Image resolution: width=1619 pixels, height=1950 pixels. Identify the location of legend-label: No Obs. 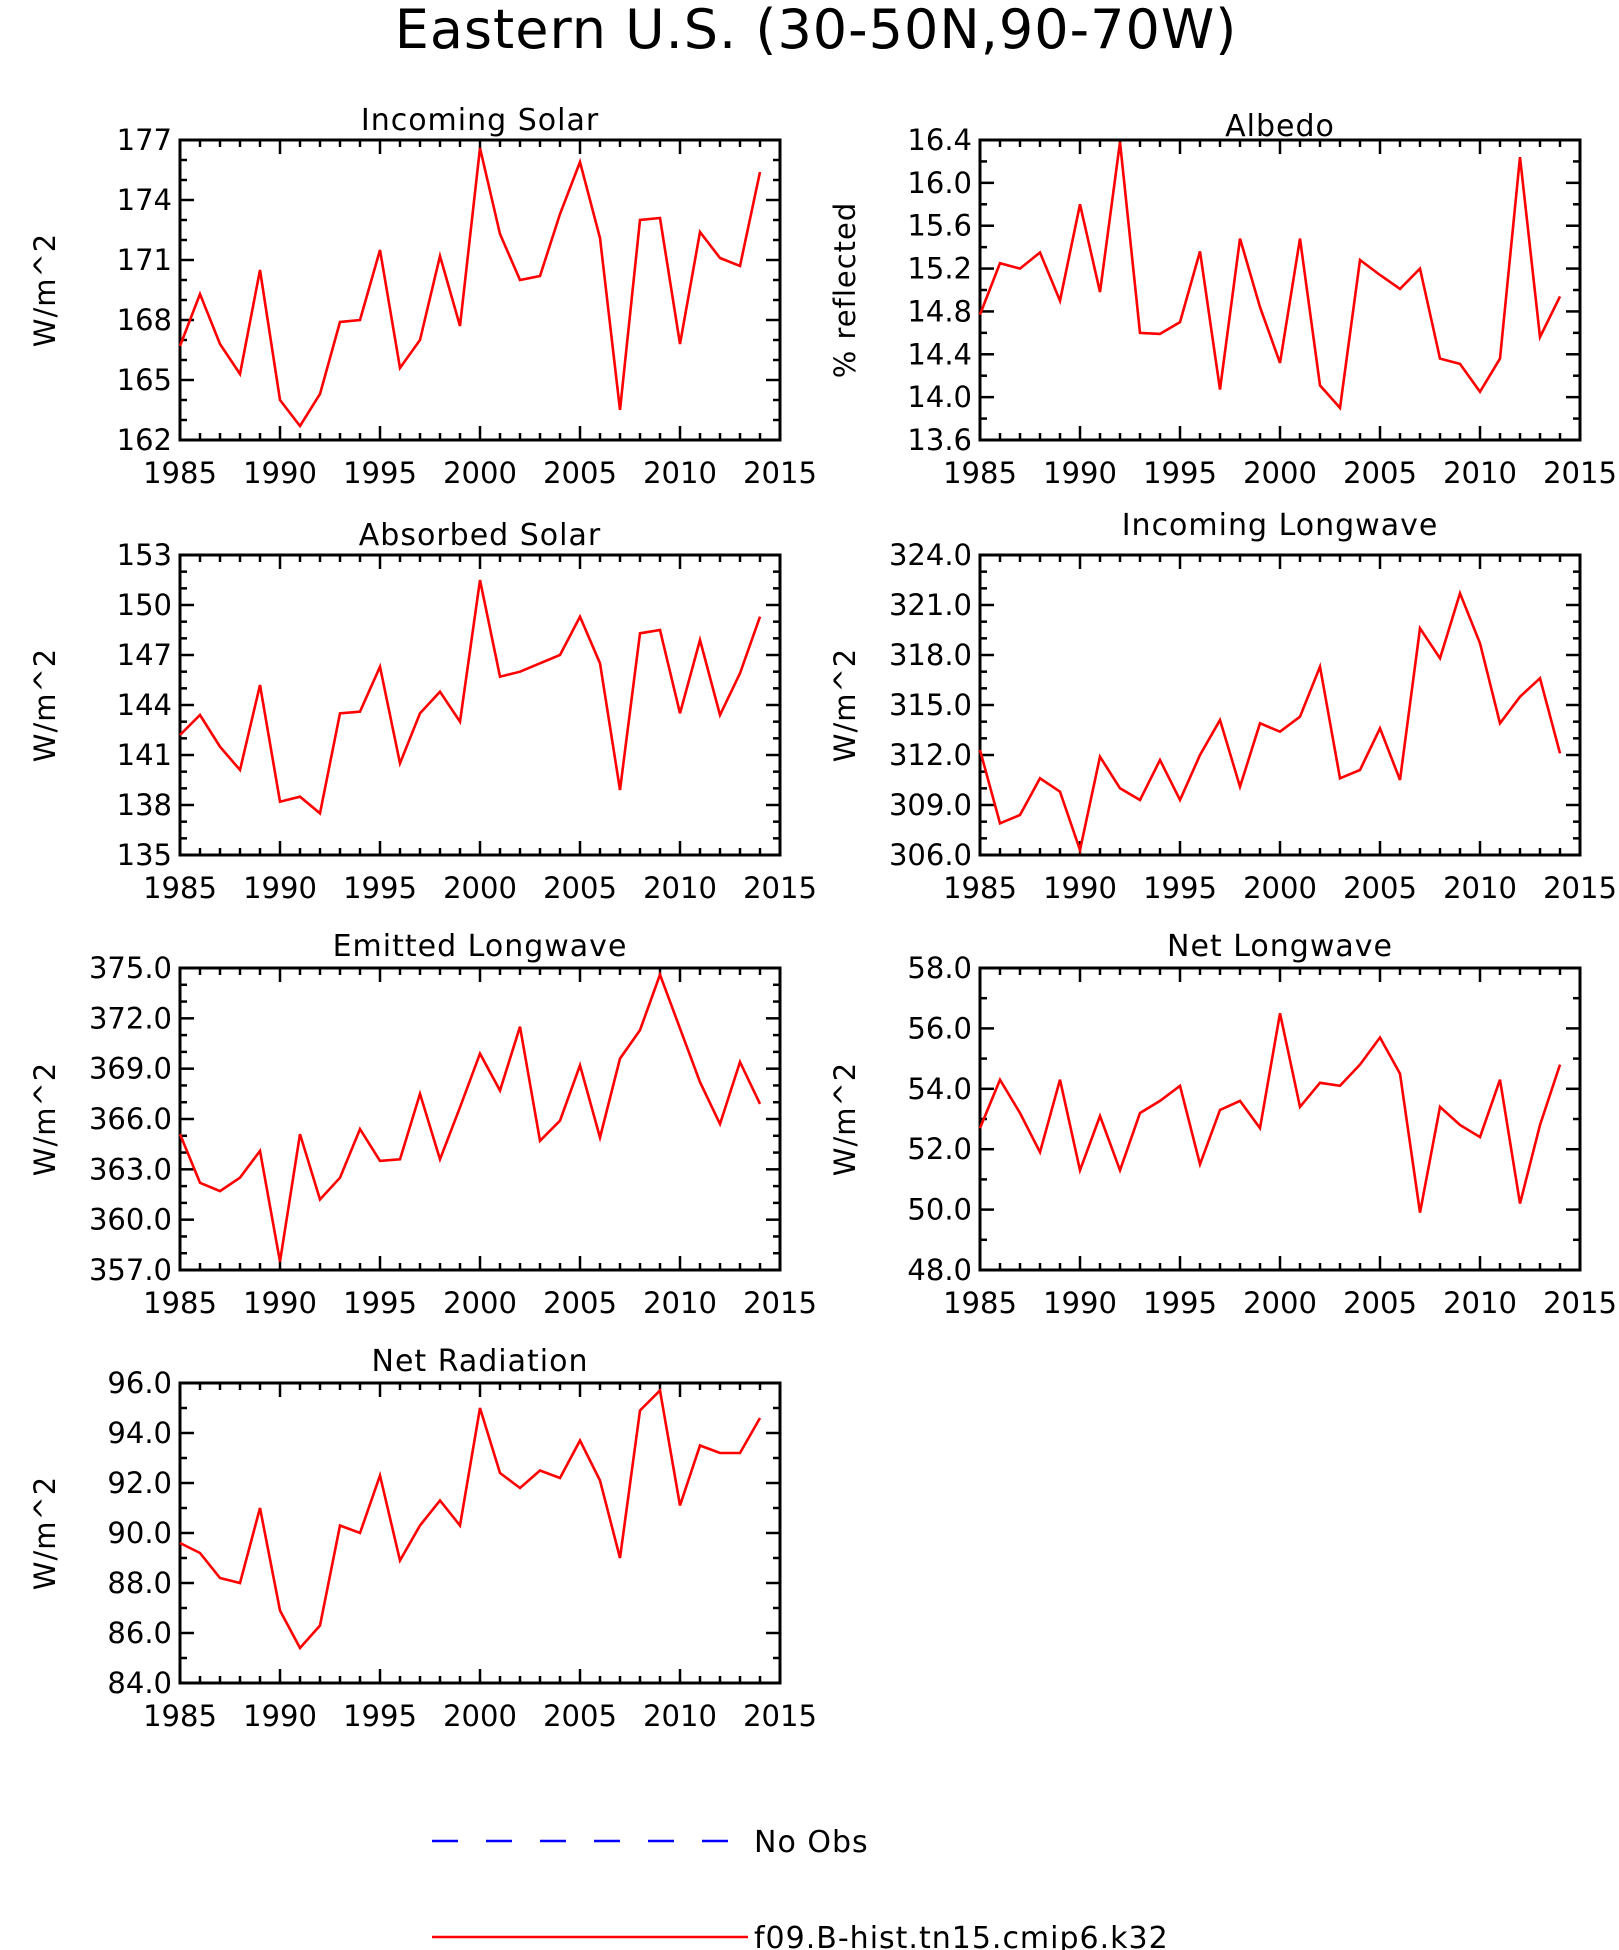
(811, 1842).